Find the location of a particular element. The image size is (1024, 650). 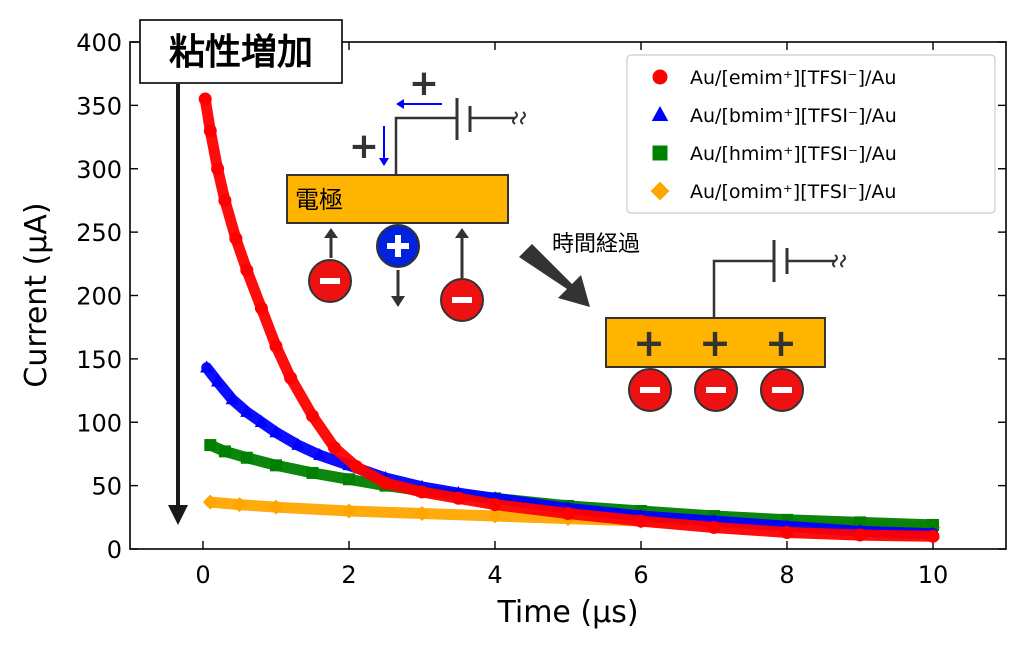

y-tick-label: 300 is located at coordinates (99, 170).